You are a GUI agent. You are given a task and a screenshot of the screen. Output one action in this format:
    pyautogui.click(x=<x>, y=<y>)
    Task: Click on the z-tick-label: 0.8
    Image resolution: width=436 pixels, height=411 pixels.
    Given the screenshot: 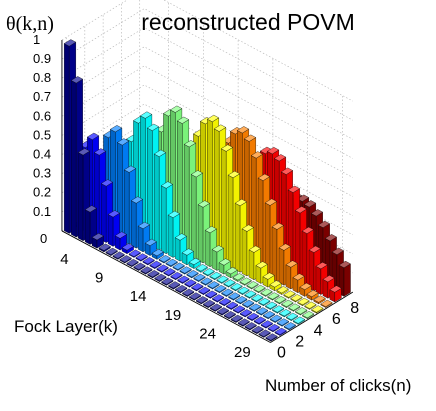 What is the action you would take?
    pyautogui.click(x=42, y=77)
    